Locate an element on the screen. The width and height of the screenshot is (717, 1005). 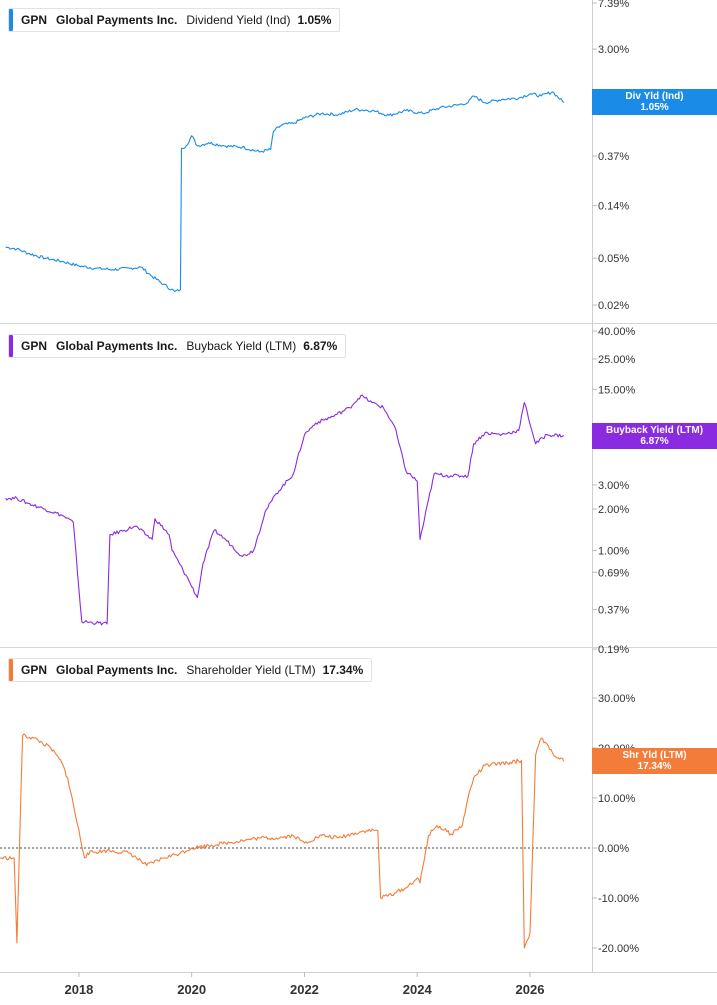
badge-value: 6.87% is located at coordinates (654, 441).